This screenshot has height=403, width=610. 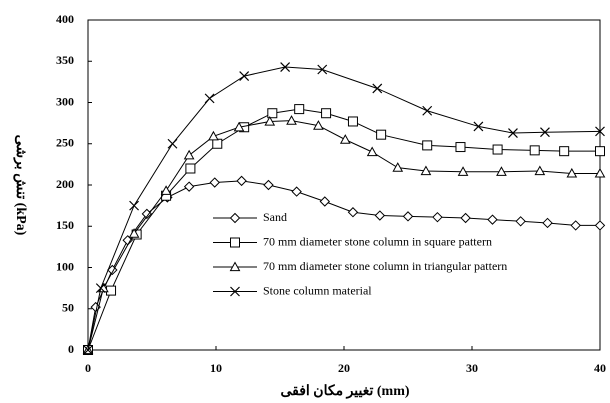 What do you see at coordinates (472, 368) in the screenshot?
I see `x-tick-label: 30` at bounding box center [472, 368].